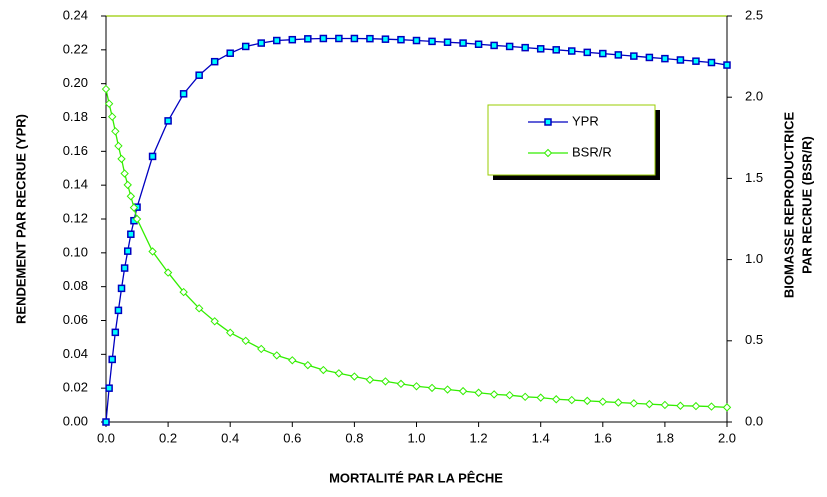 This screenshot has height=497, width=827. I want to click on x-tick-label: 1.4, so click(541, 437).